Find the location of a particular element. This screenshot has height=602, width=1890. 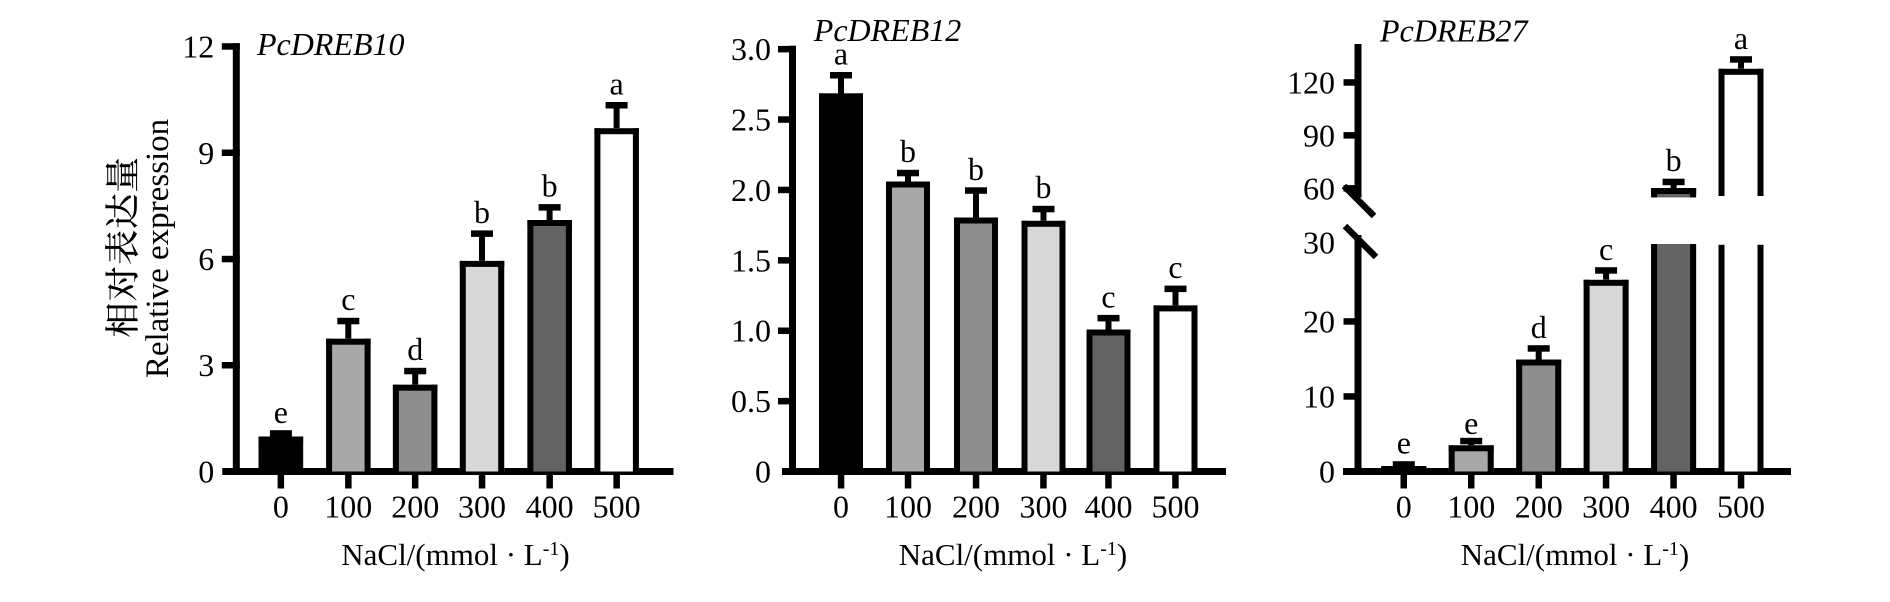

svg-text: 6 is located at coordinates (206, 259).